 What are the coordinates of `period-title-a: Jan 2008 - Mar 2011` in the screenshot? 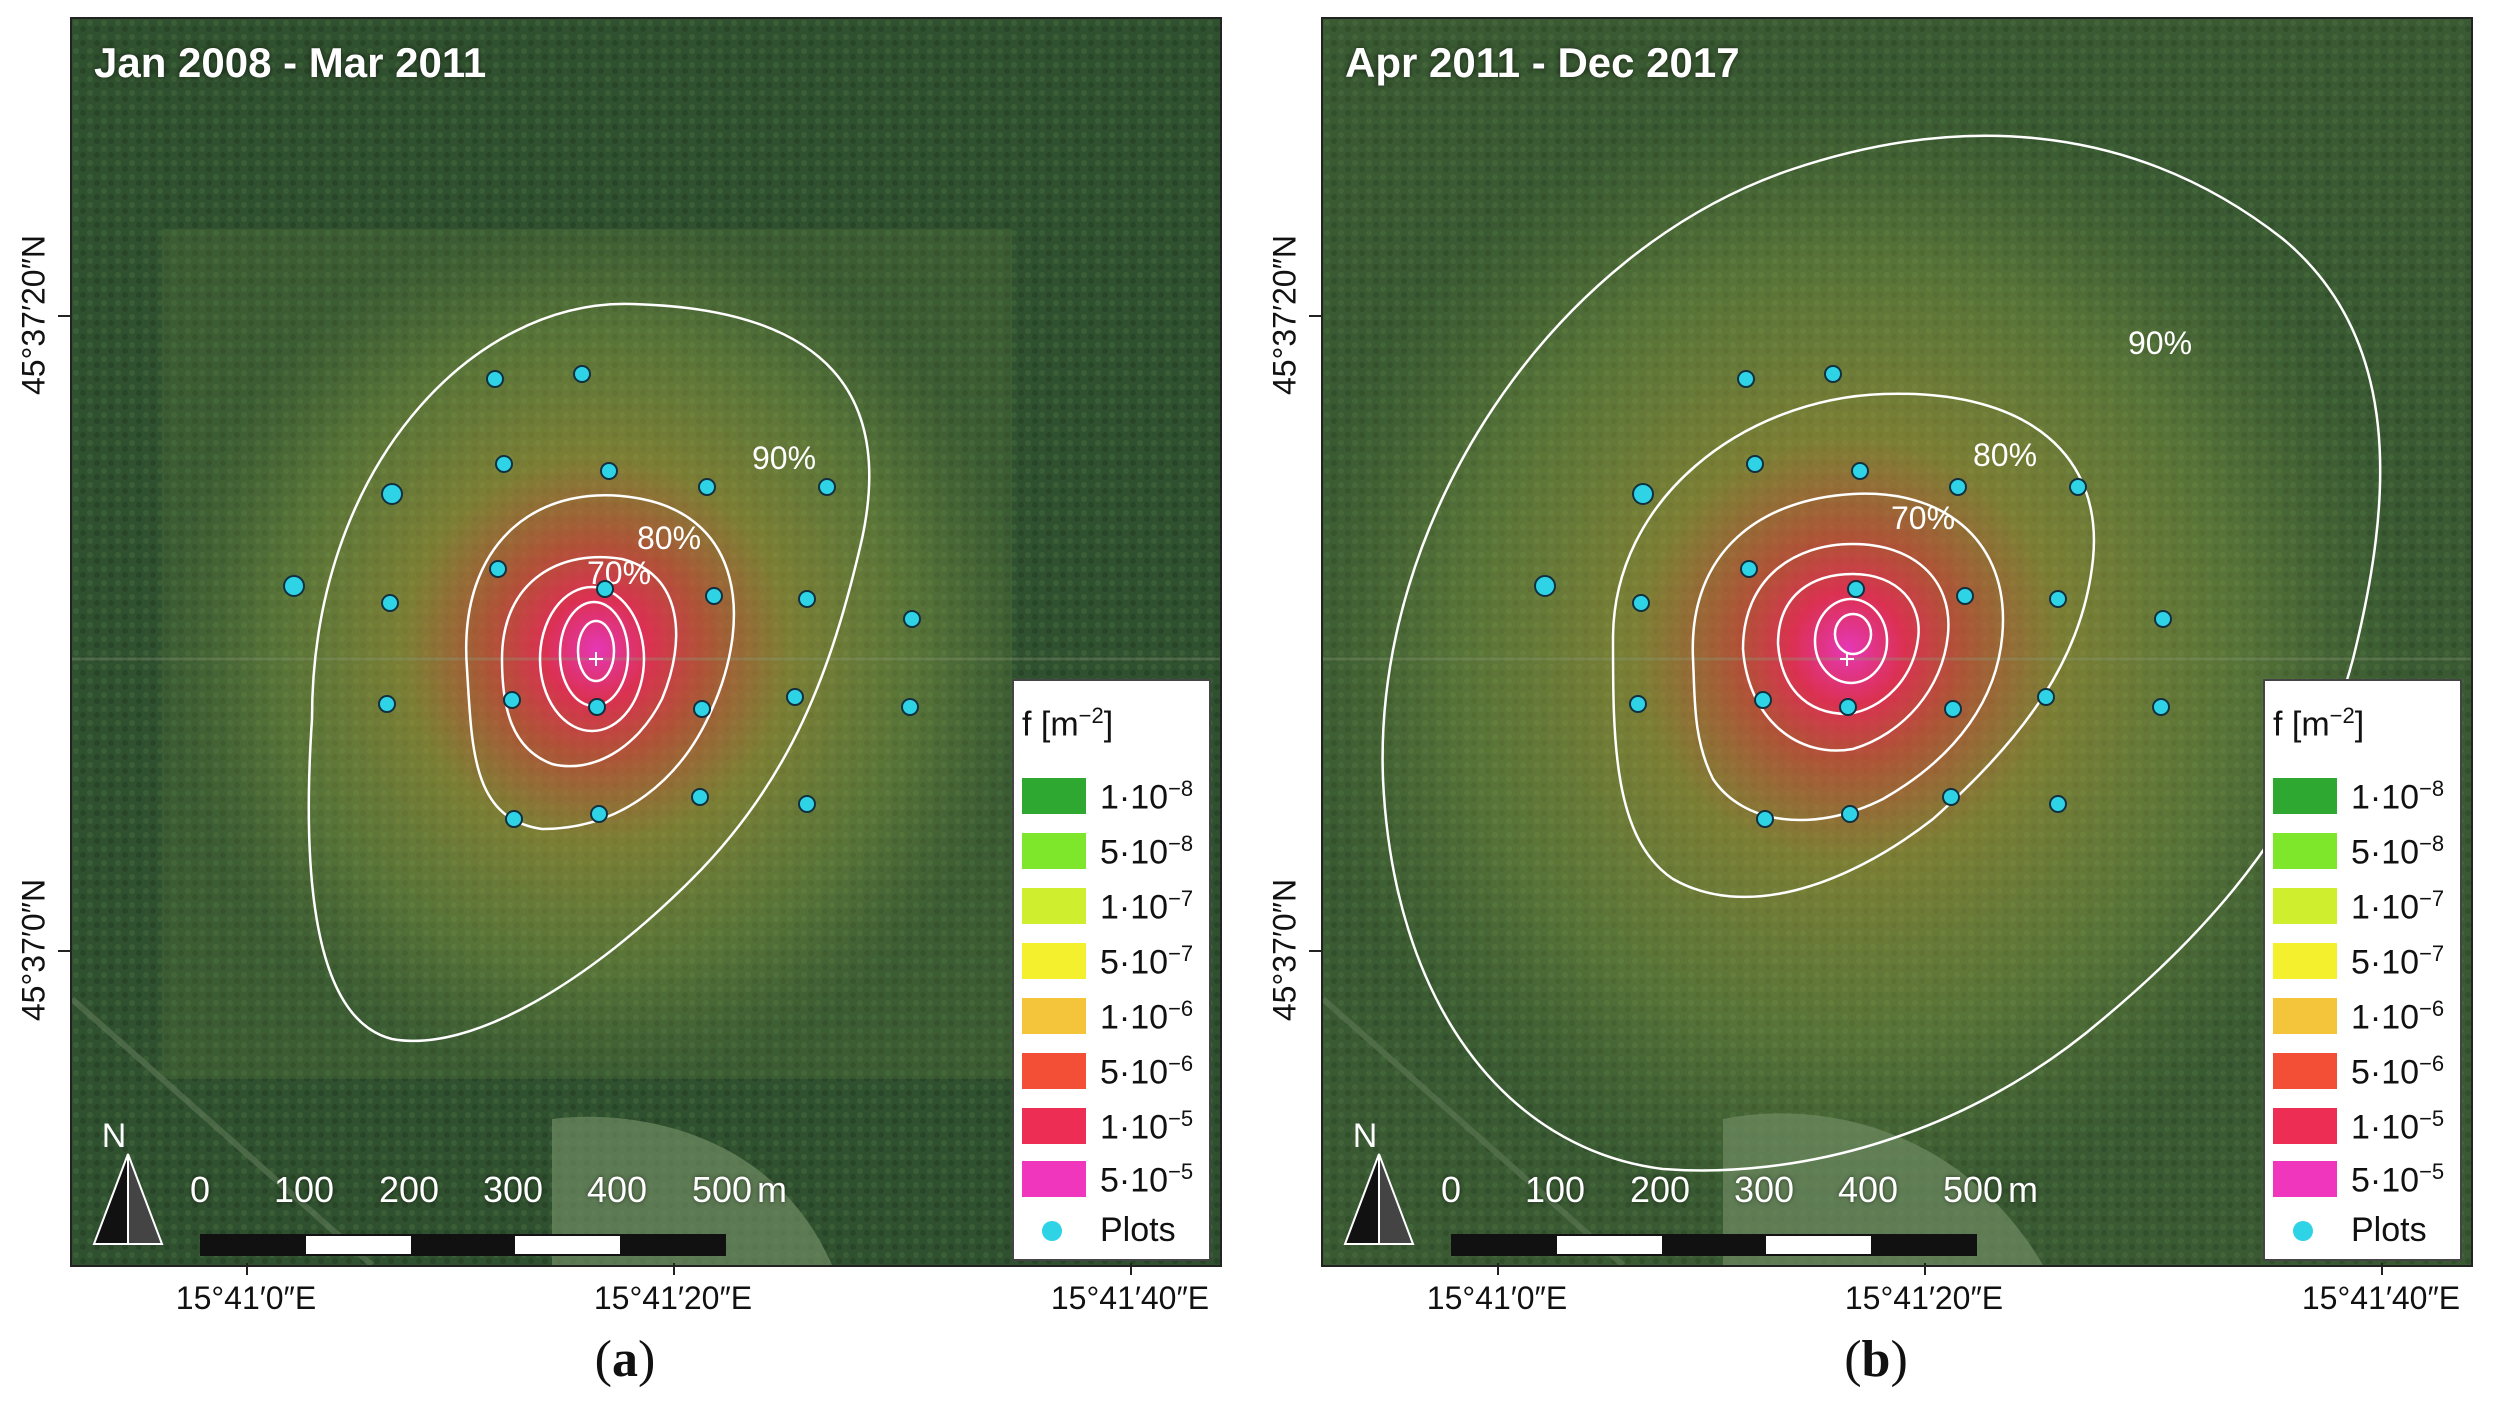 It's located at (290, 62).